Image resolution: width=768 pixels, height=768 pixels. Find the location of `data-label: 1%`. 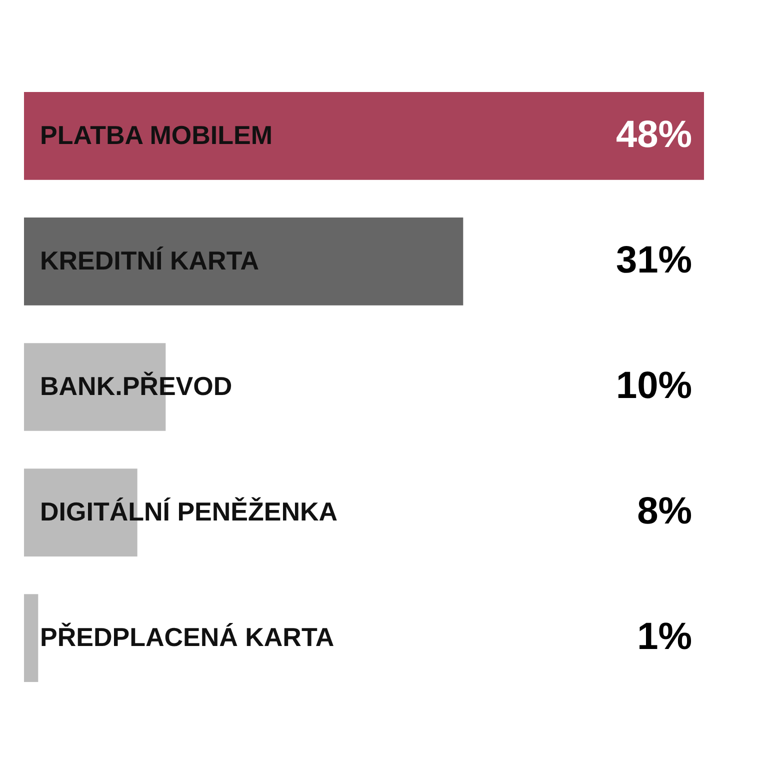

data-label: 1% is located at coordinates (664, 637).